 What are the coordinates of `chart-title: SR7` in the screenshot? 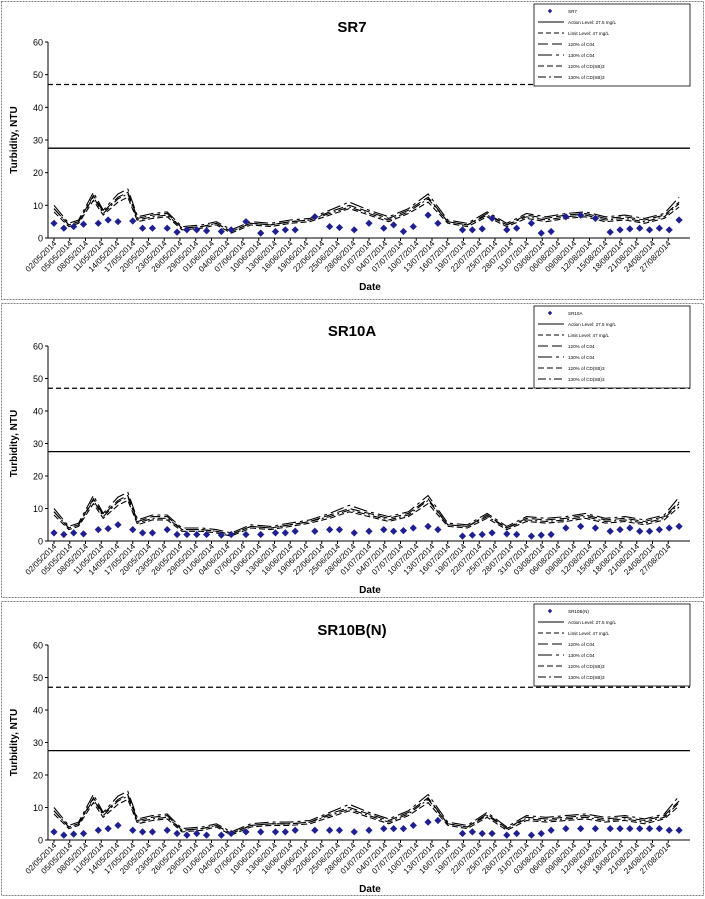 It's located at (351, 27).